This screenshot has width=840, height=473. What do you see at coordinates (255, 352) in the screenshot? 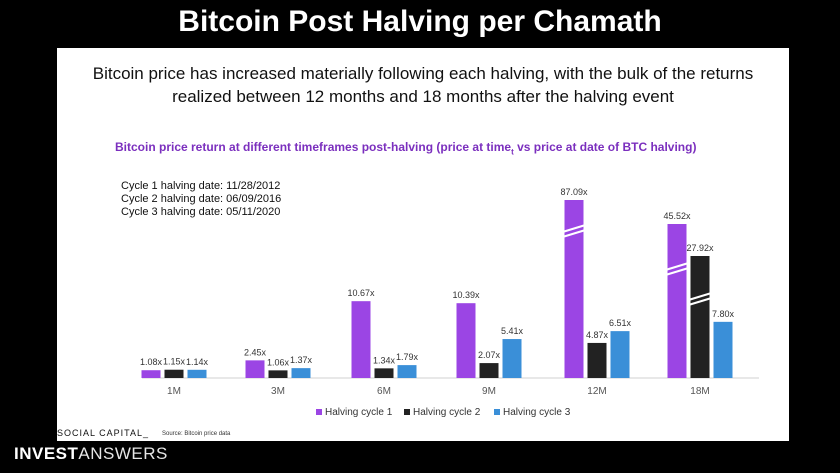
I see `data-label-3m-cycle-1: 2.45x` at bounding box center [255, 352].